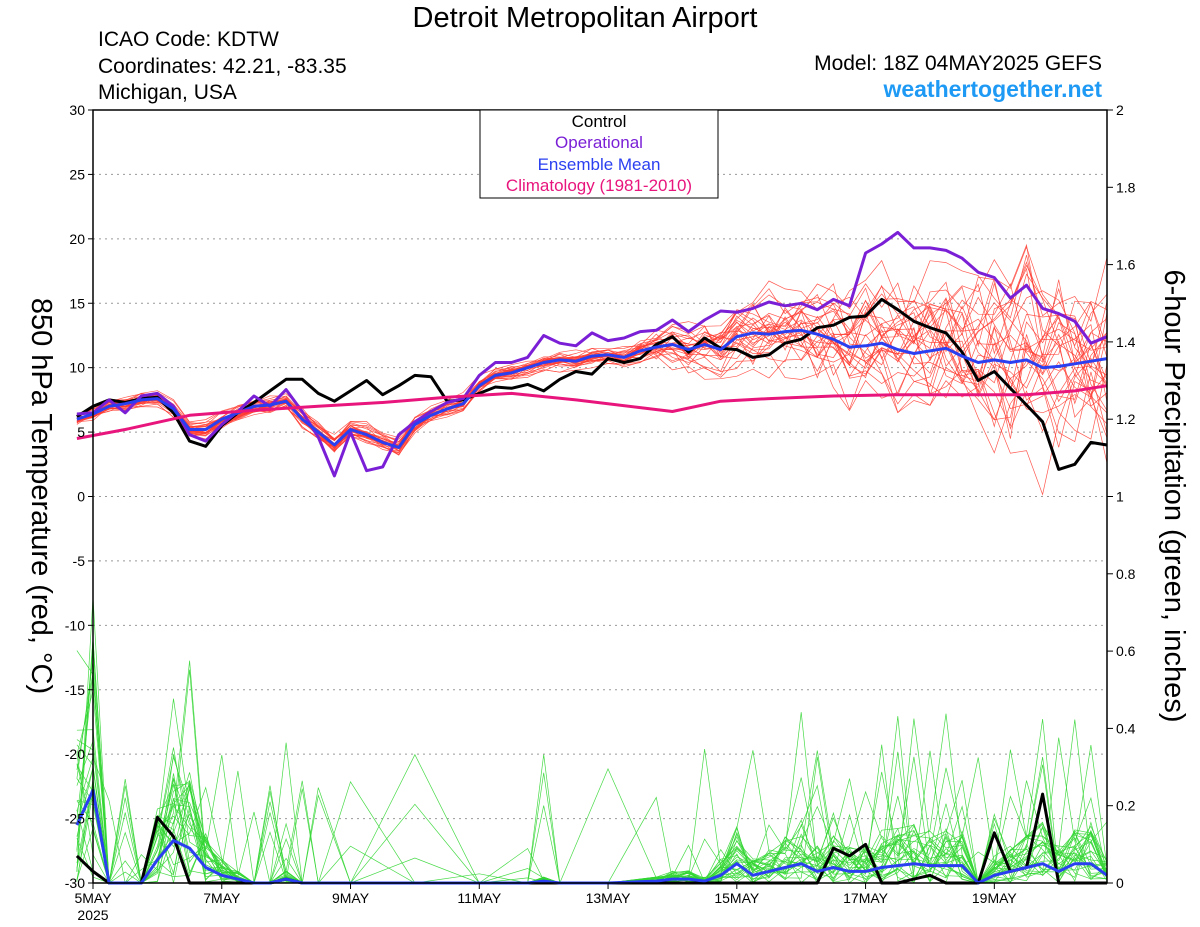 This screenshot has height=927, width=1200. What do you see at coordinates (77, 303) in the screenshot?
I see `y-tick-label: 15` at bounding box center [77, 303].